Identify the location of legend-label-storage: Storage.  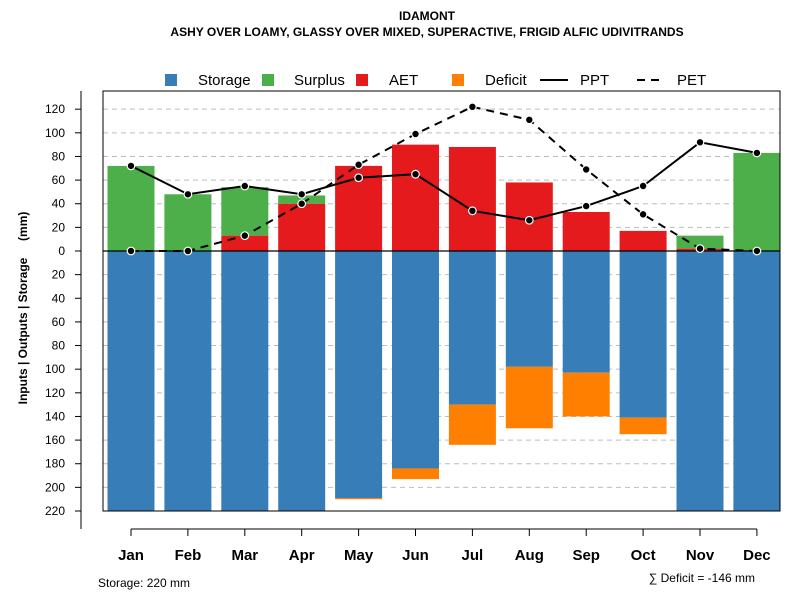
(224, 80).